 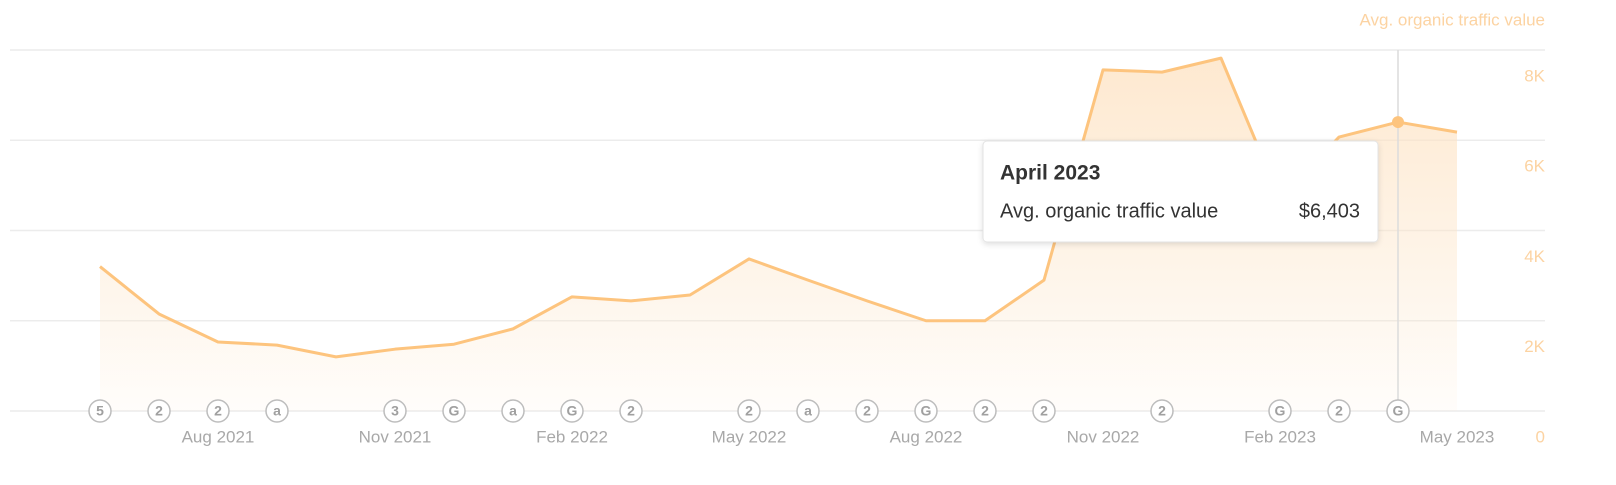 What do you see at coordinates (1180, 191) in the screenshot?
I see `tooltip-box` at bounding box center [1180, 191].